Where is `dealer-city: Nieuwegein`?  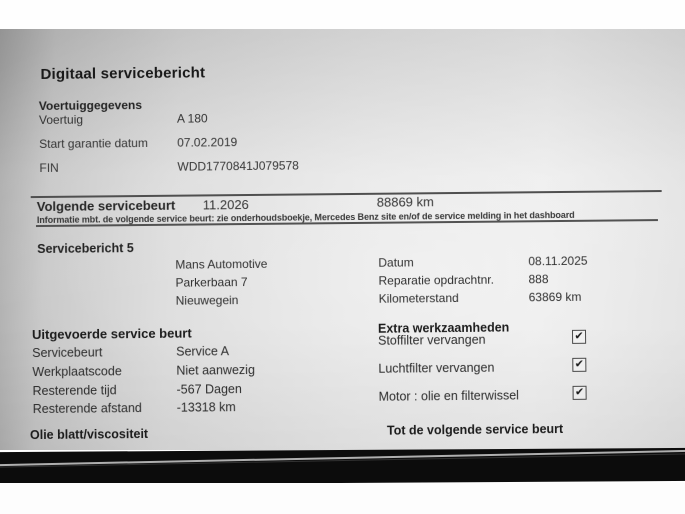 dealer-city: Nieuwegein is located at coordinates (207, 300).